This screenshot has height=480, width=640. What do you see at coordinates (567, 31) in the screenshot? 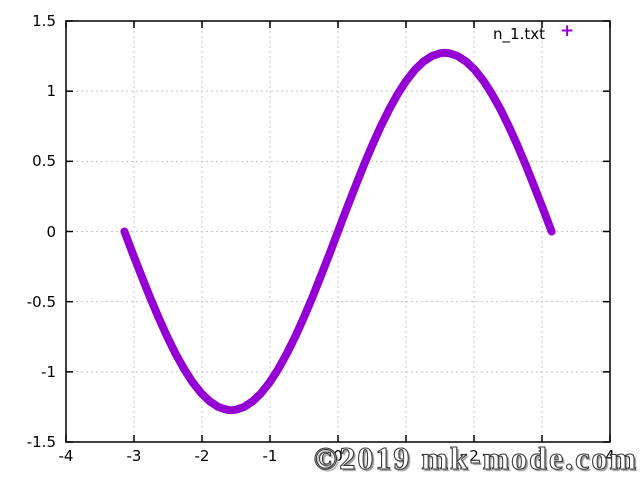
I see `legend-plus-marker: +` at bounding box center [567, 31].